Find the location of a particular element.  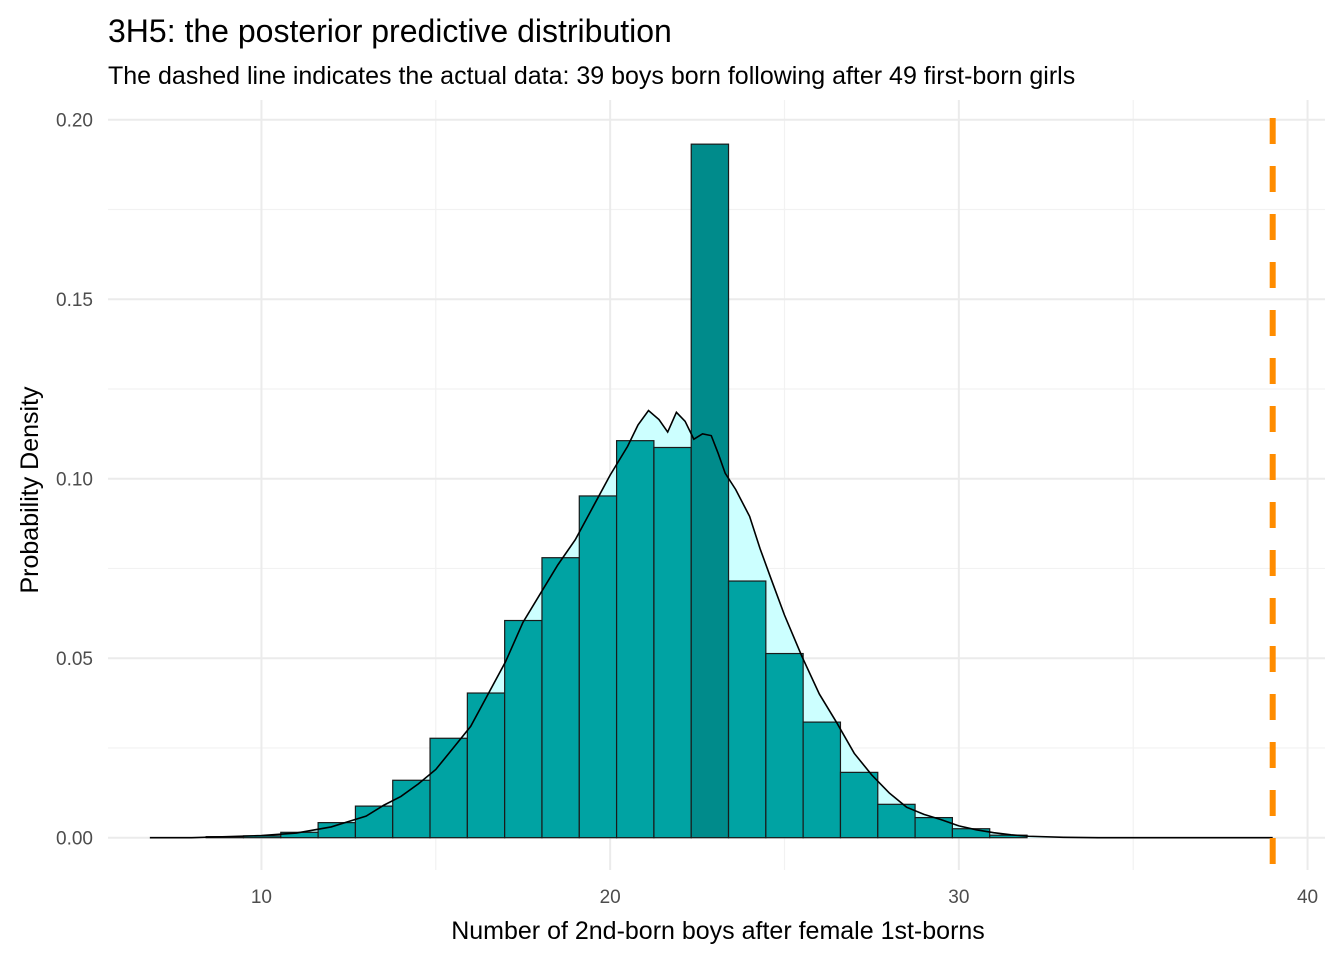

x-tick-label: 30 is located at coordinates (958, 897).